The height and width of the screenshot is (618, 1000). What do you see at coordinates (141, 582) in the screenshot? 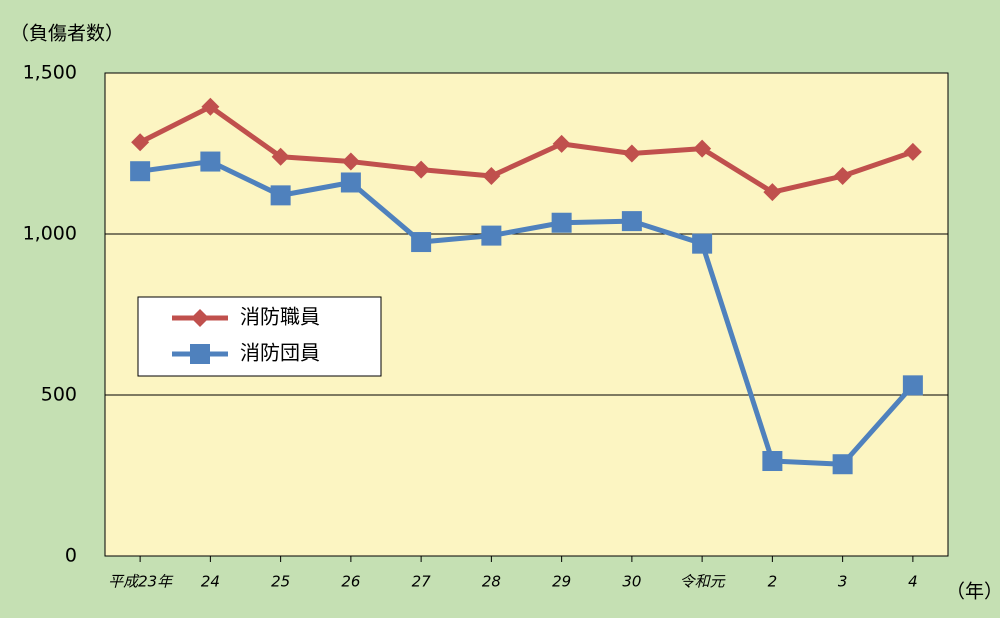
I see `x-tick-label: 平成23年` at bounding box center [141, 582].